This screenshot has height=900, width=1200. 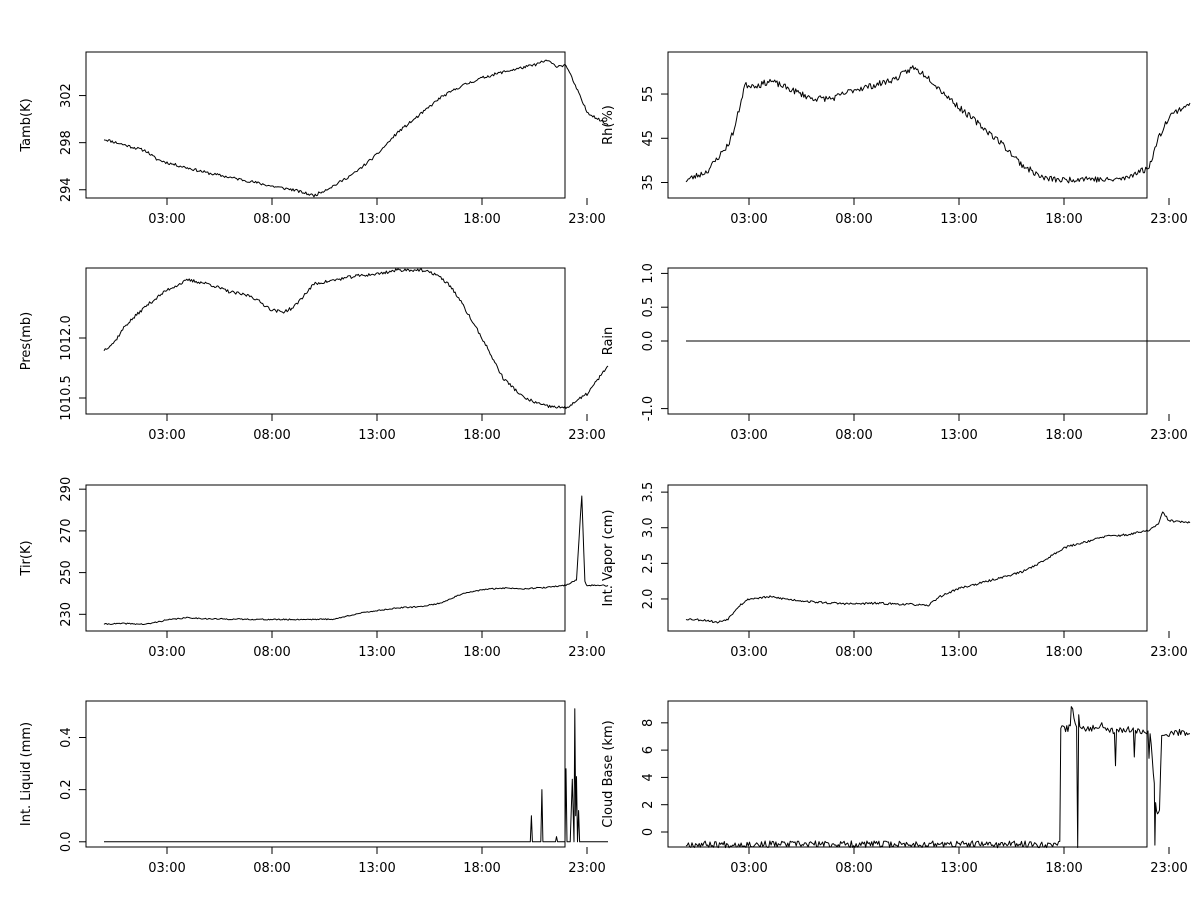 I want to click on chart-panel-2: 03:00 08:00 13:00 18:00 23:00 35 45 55 Rh(%), so click(x=896, y=139).